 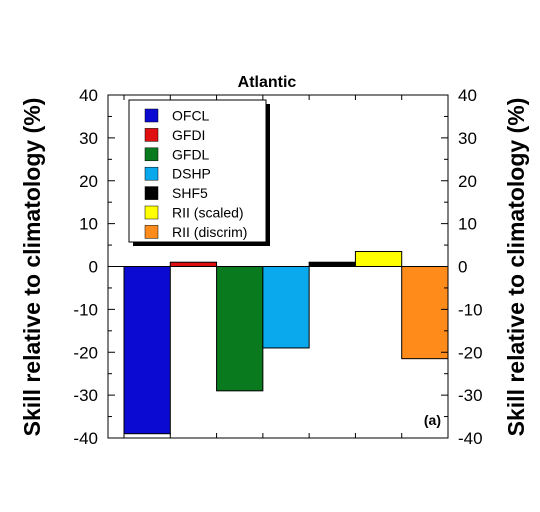 I want to click on y-tick-label-right: 0, so click(x=462, y=267).